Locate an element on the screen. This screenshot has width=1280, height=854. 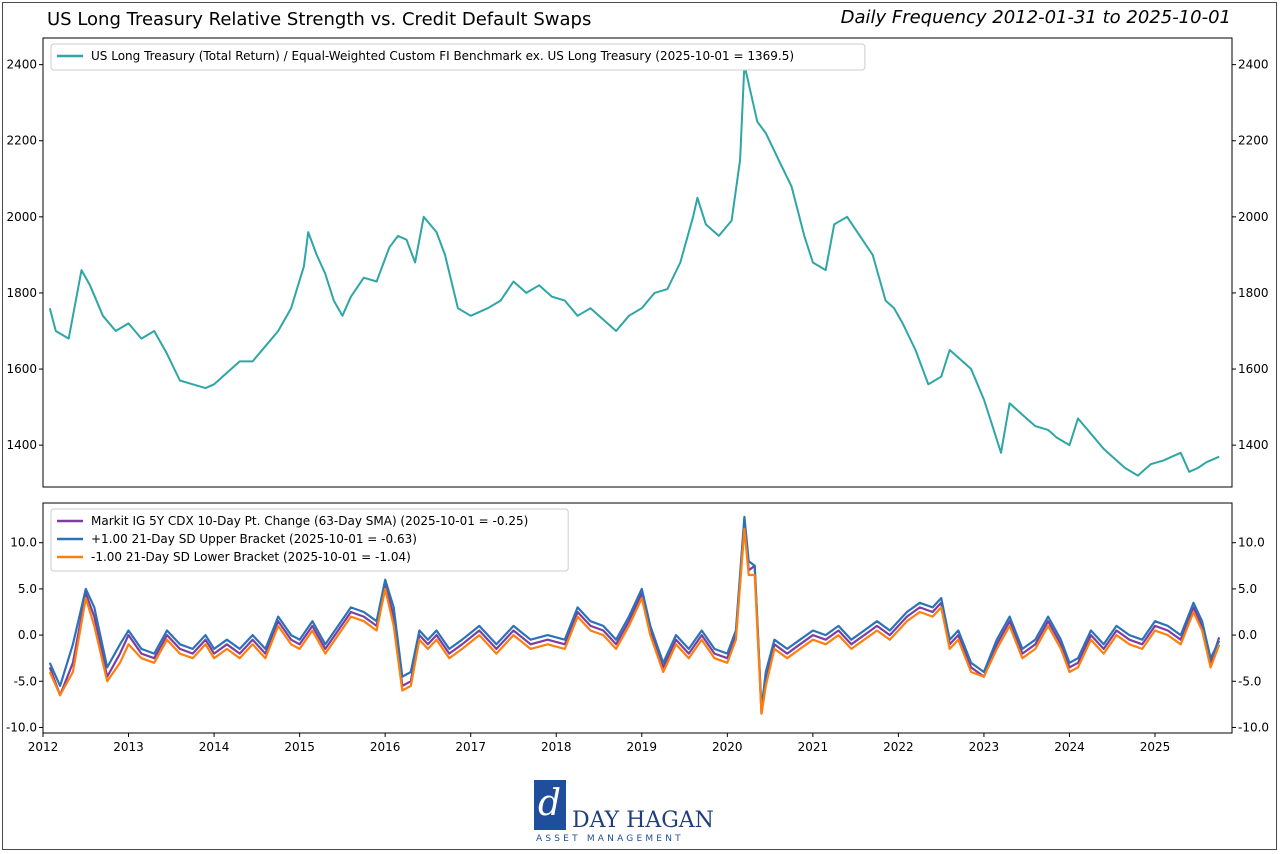
panel-0-ytick-label-left: 1800 is located at coordinates (21, 293).